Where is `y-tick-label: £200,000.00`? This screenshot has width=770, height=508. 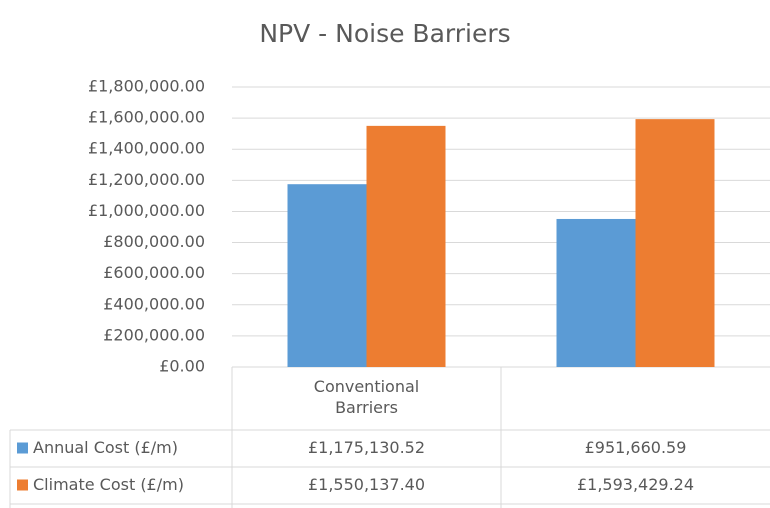
y-tick-label: £200,000.00 is located at coordinates (154, 334).